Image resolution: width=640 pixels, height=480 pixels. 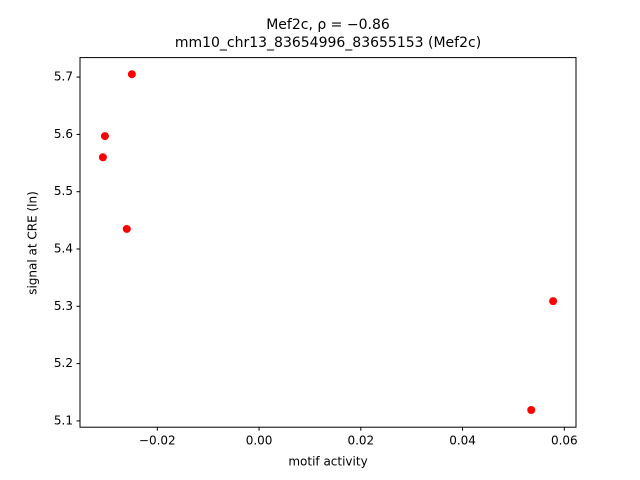 I want to click on x-tick-label: 0.04, so click(x=462, y=441).